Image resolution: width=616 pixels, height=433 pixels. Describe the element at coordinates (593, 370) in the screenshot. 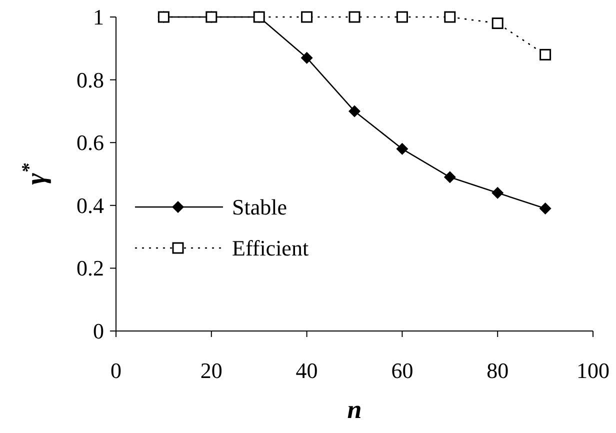

I see `x-tick-label: 100` at that location.